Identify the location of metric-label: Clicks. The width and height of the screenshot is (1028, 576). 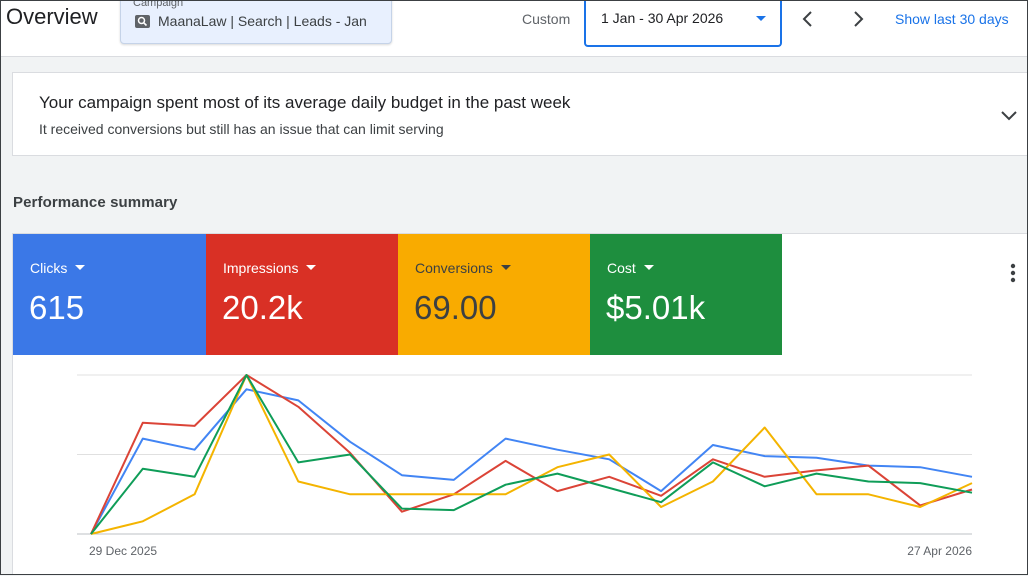
(49, 268).